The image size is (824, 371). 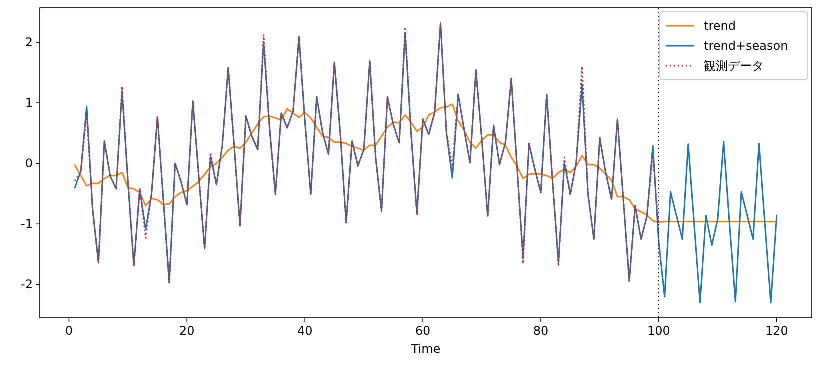 What do you see at coordinates (305, 331) in the screenshot?
I see `x-tick-label: 40` at bounding box center [305, 331].